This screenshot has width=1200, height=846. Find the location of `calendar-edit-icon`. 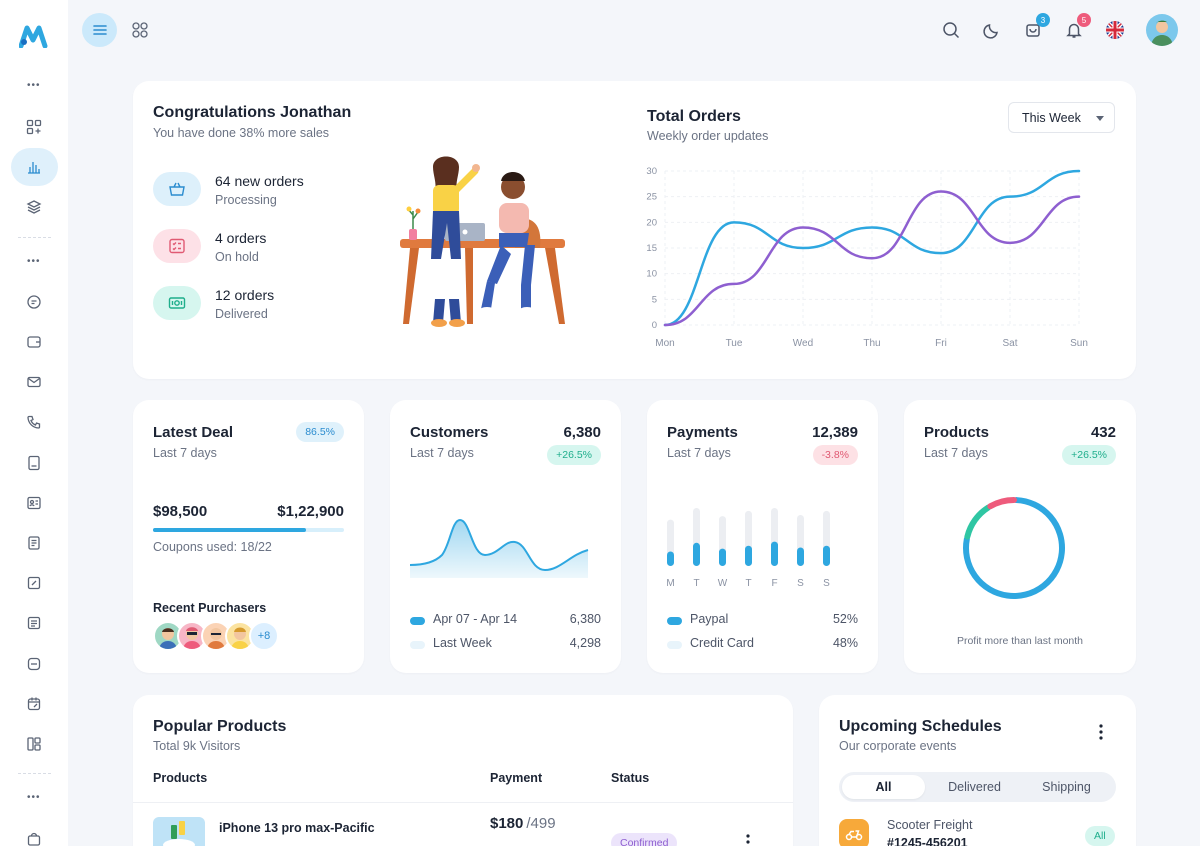

calendar-edit-icon is located at coordinates (34, 704).